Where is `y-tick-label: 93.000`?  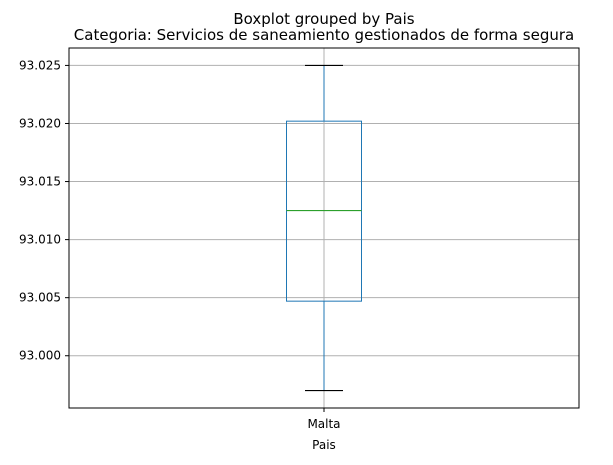
y-tick-label: 93.000 is located at coordinates (40, 356).